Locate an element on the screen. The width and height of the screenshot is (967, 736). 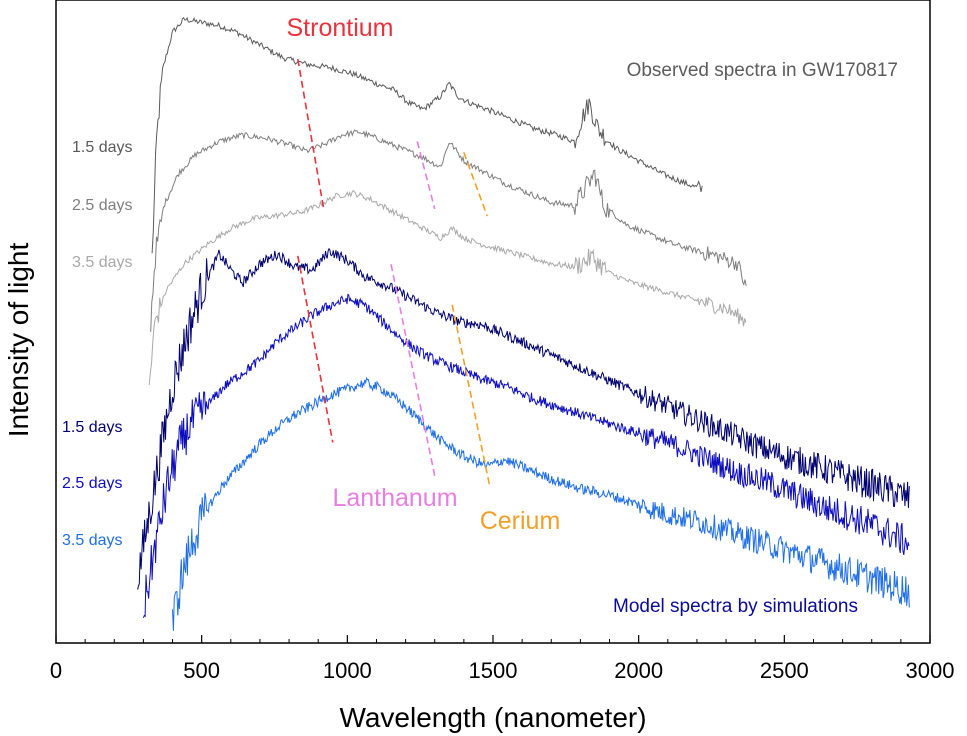
lanthanum-line-observed is located at coordinates (426, 175).